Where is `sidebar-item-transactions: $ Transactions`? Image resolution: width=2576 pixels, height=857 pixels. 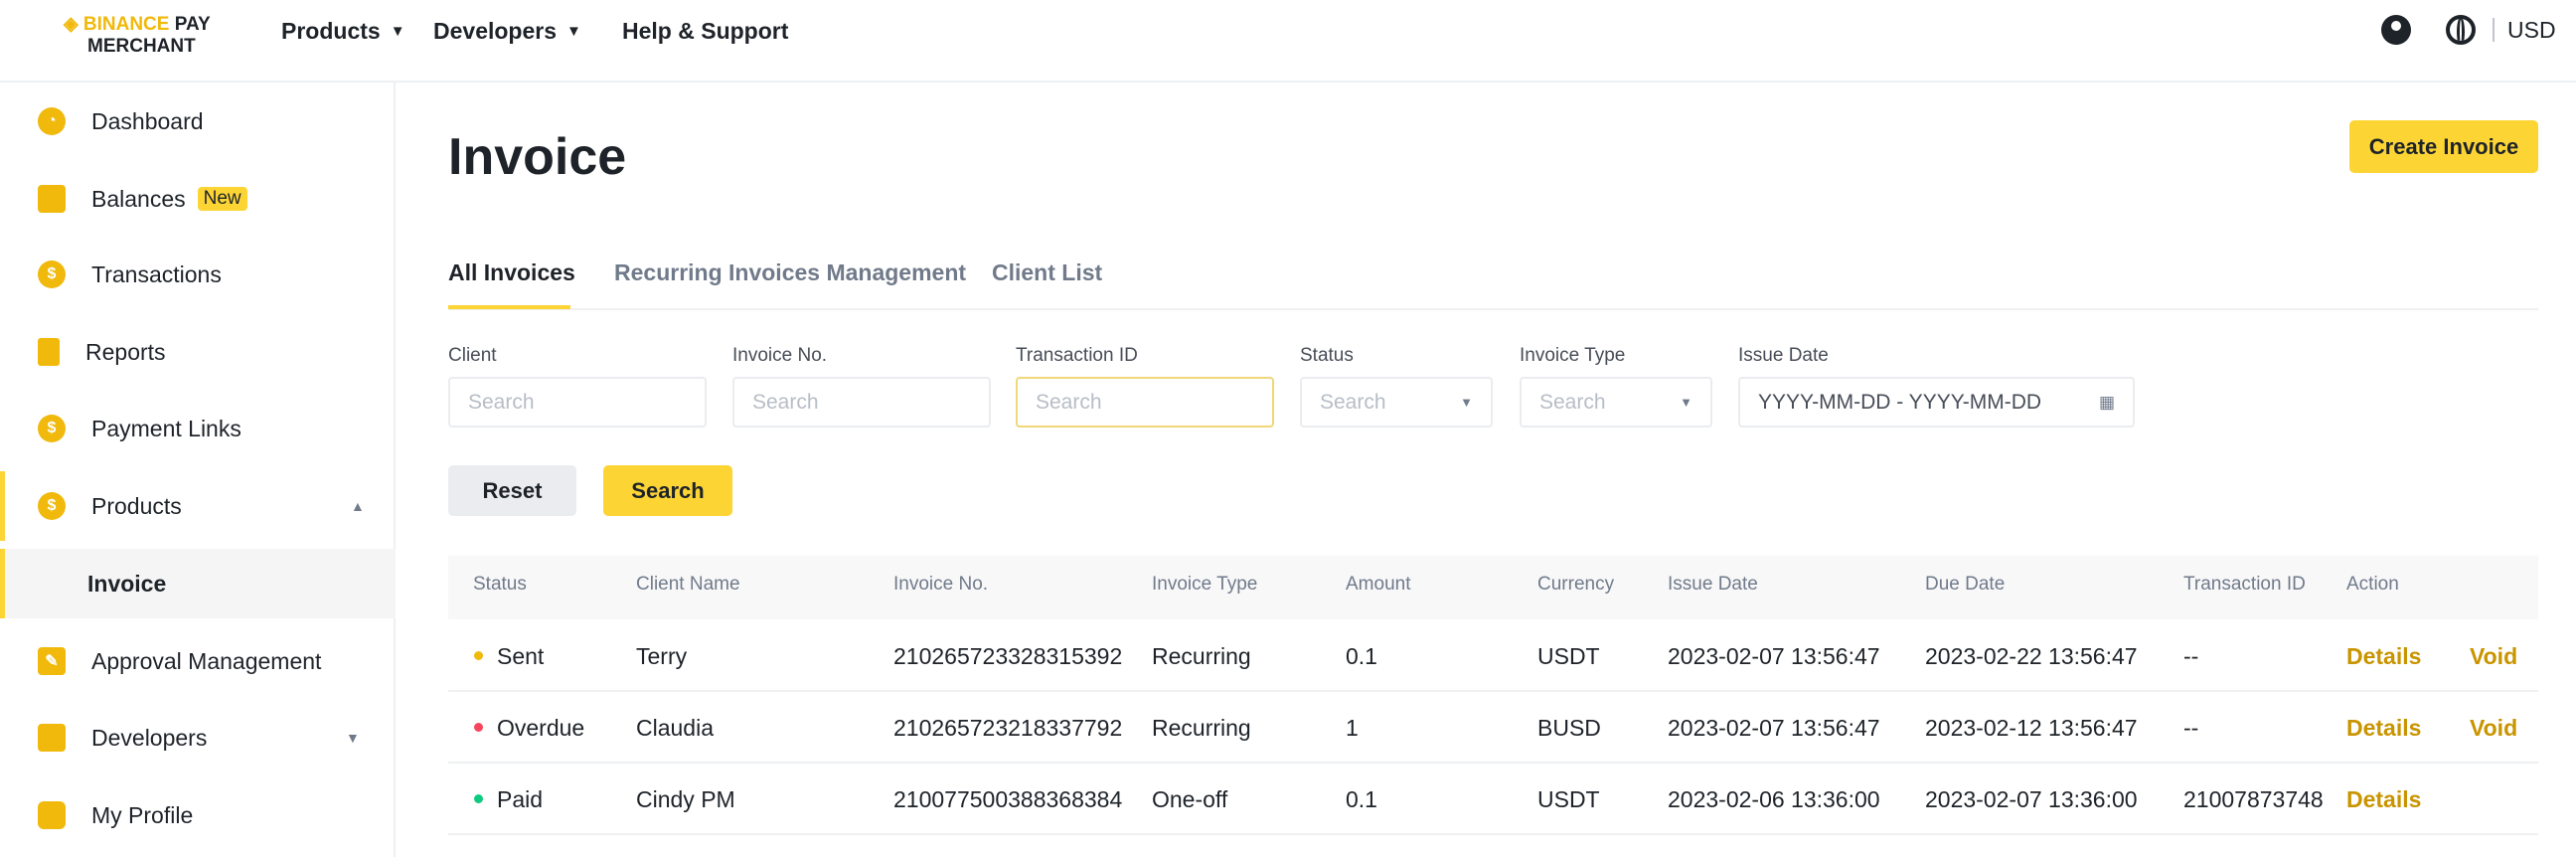
sidebar-item-transactions: $ Transactions is located at coordinates (198, 274).